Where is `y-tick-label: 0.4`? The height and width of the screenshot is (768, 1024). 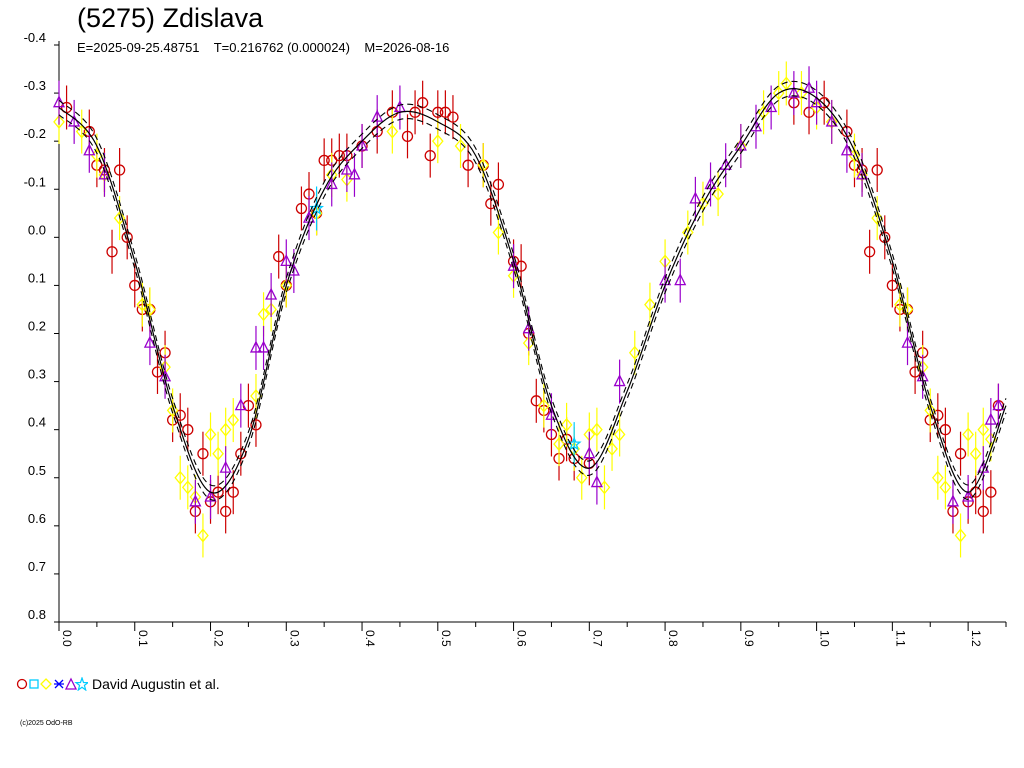
y-tick-label: 0.4 is located at coordinates (37, 422).